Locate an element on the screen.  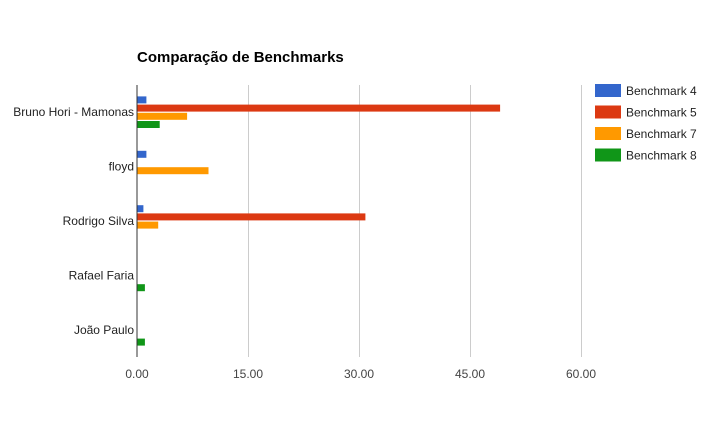
category-label: João Paulo is located at coordinates (104, 330).